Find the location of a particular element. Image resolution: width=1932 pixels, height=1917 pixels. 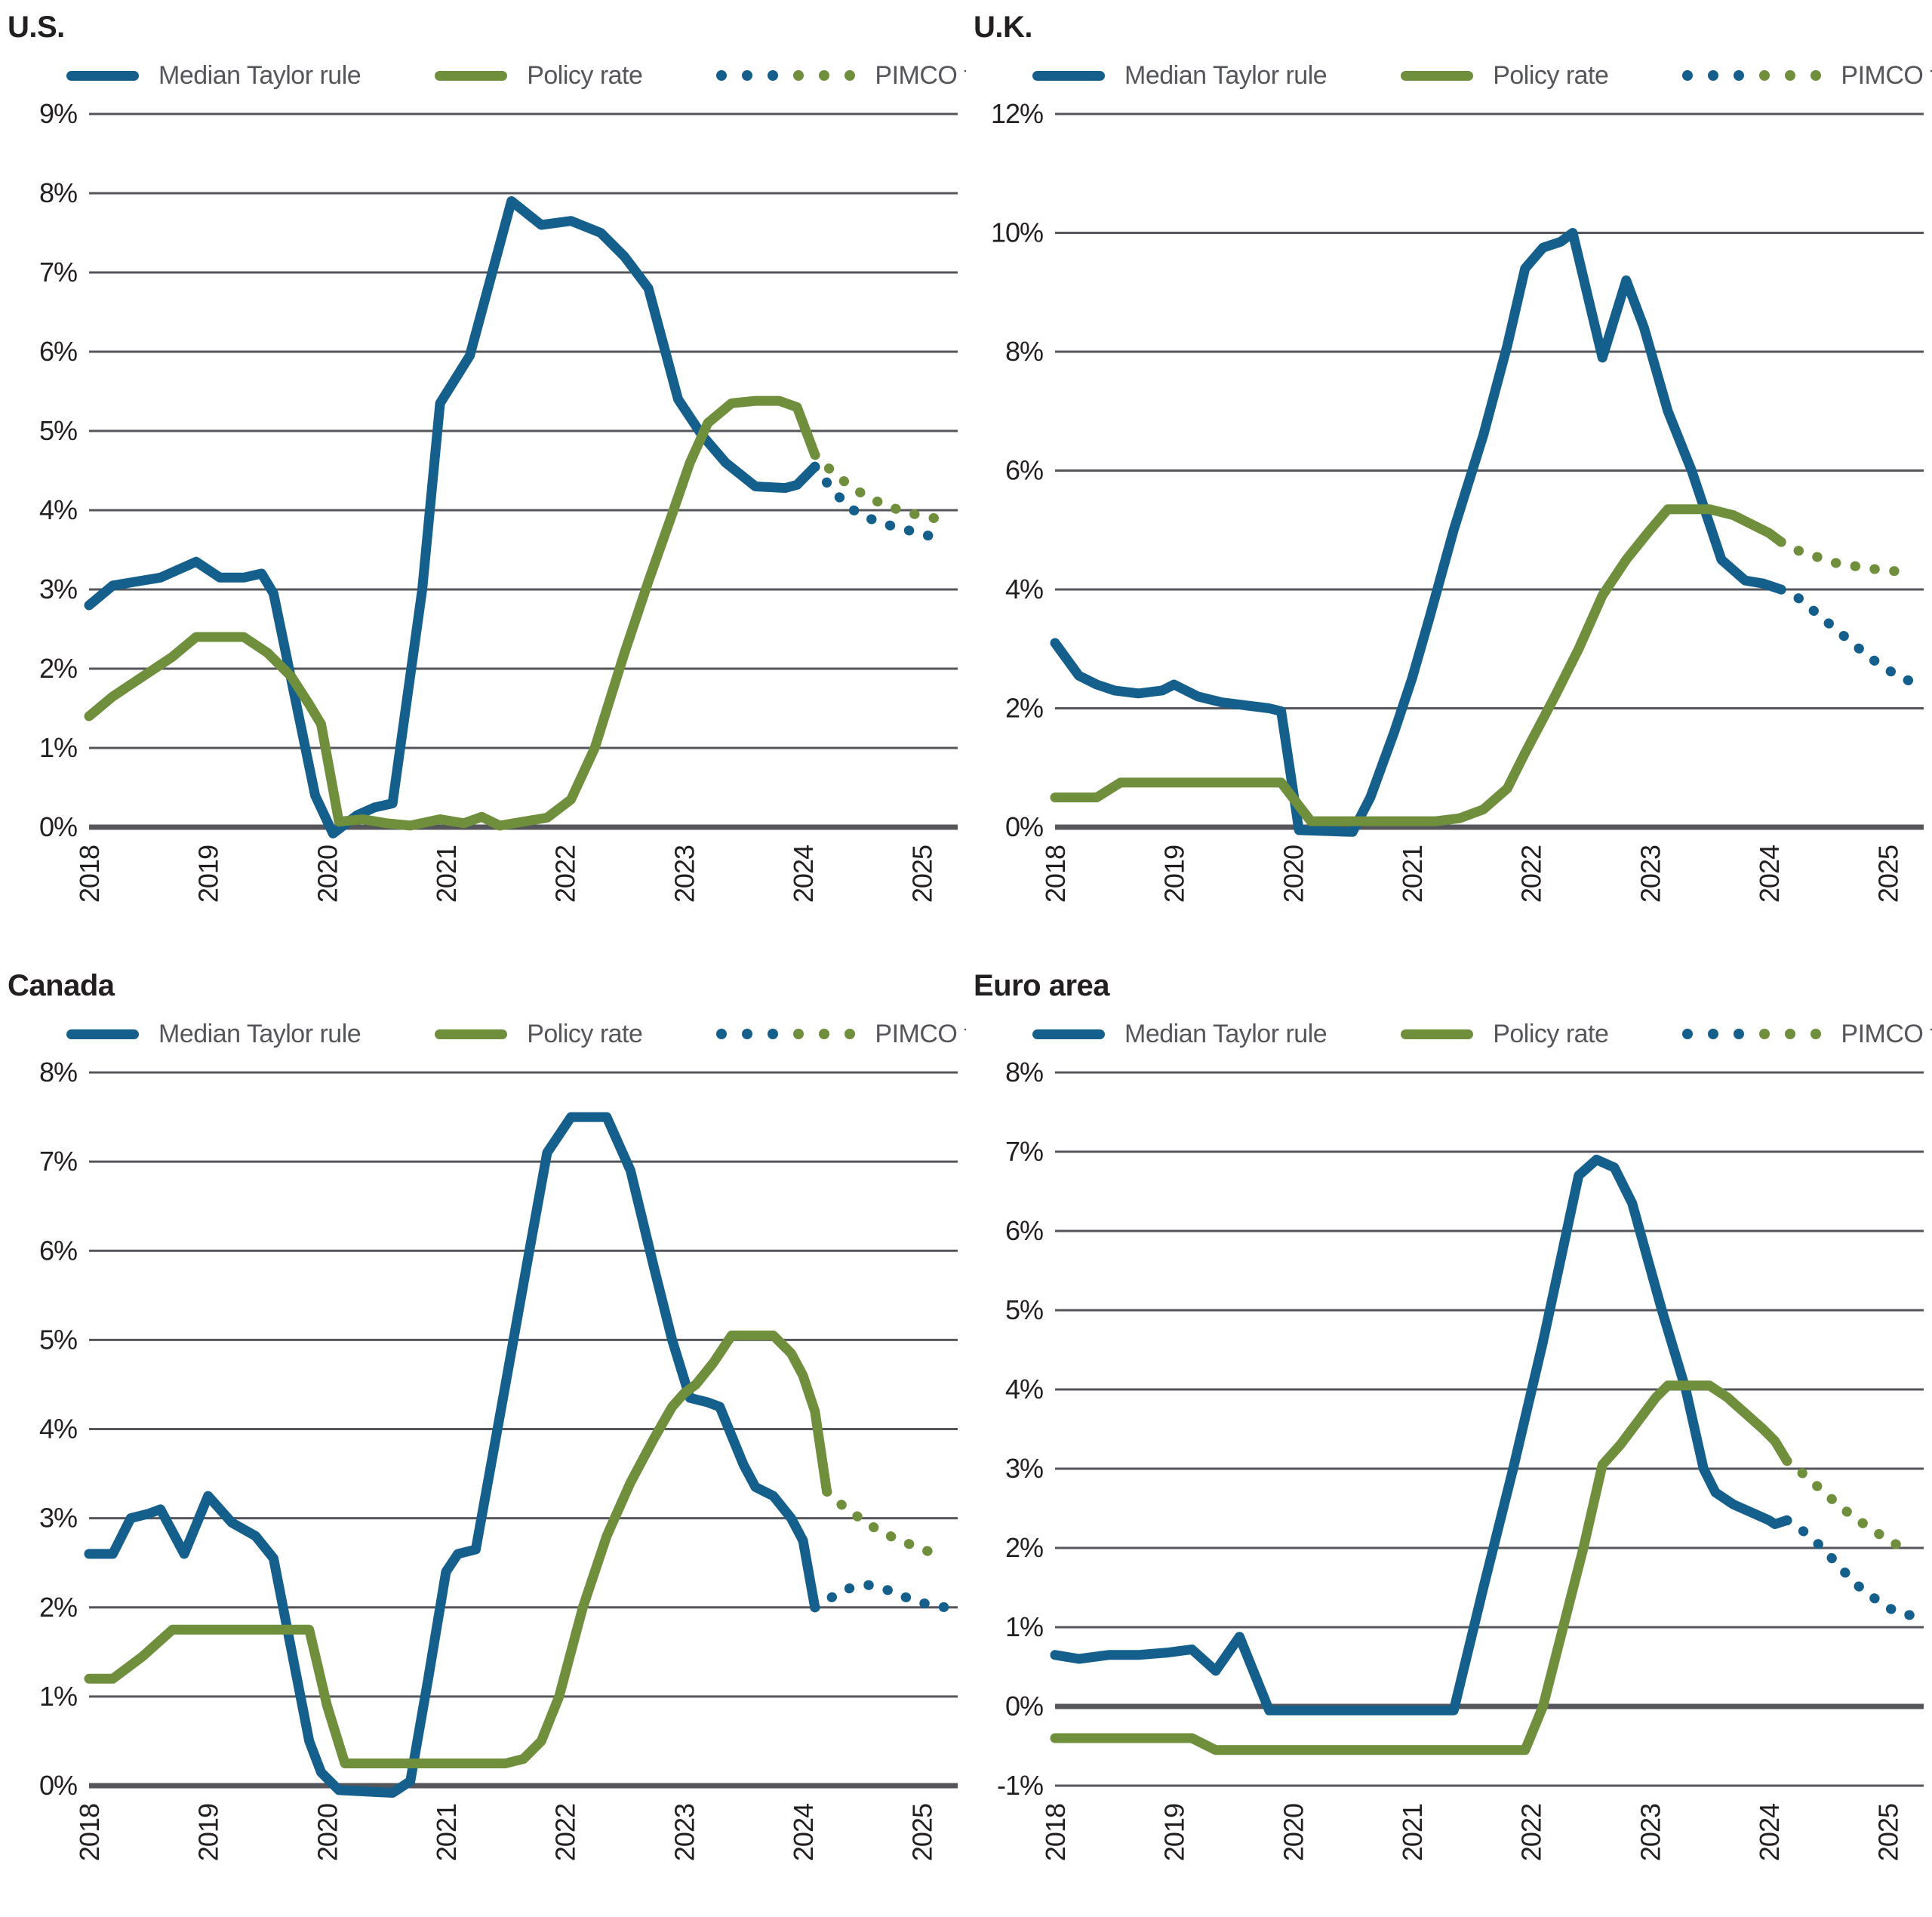

x-tick-label: 2019 is located at coordinates (208, 1832).